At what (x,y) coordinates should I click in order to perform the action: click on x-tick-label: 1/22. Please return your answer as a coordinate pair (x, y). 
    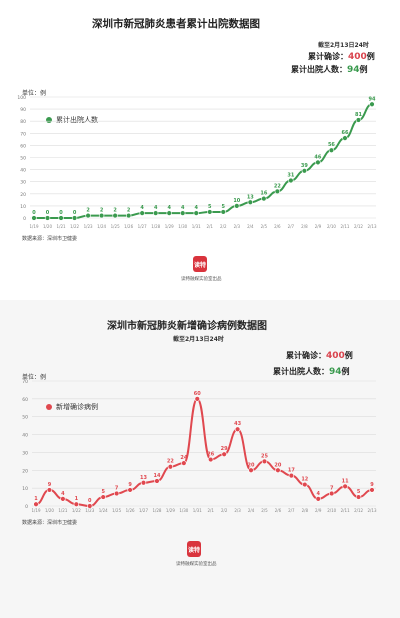
    Looking at the image, I should click on (74, 226).